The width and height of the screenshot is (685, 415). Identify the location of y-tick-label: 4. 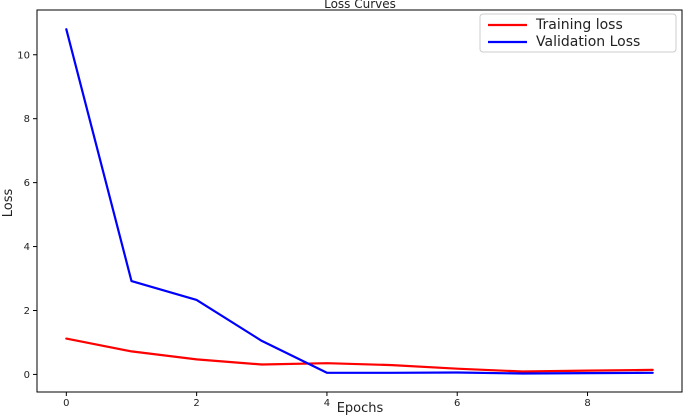
(27, 247).